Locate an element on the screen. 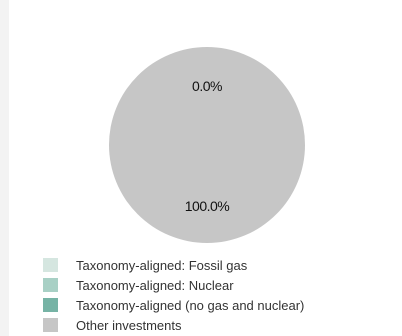 The width and height of the screenshot is (402, 336). legend-label: Taxonomy-aligned: Nuclear is located at coordinates (155, 285).